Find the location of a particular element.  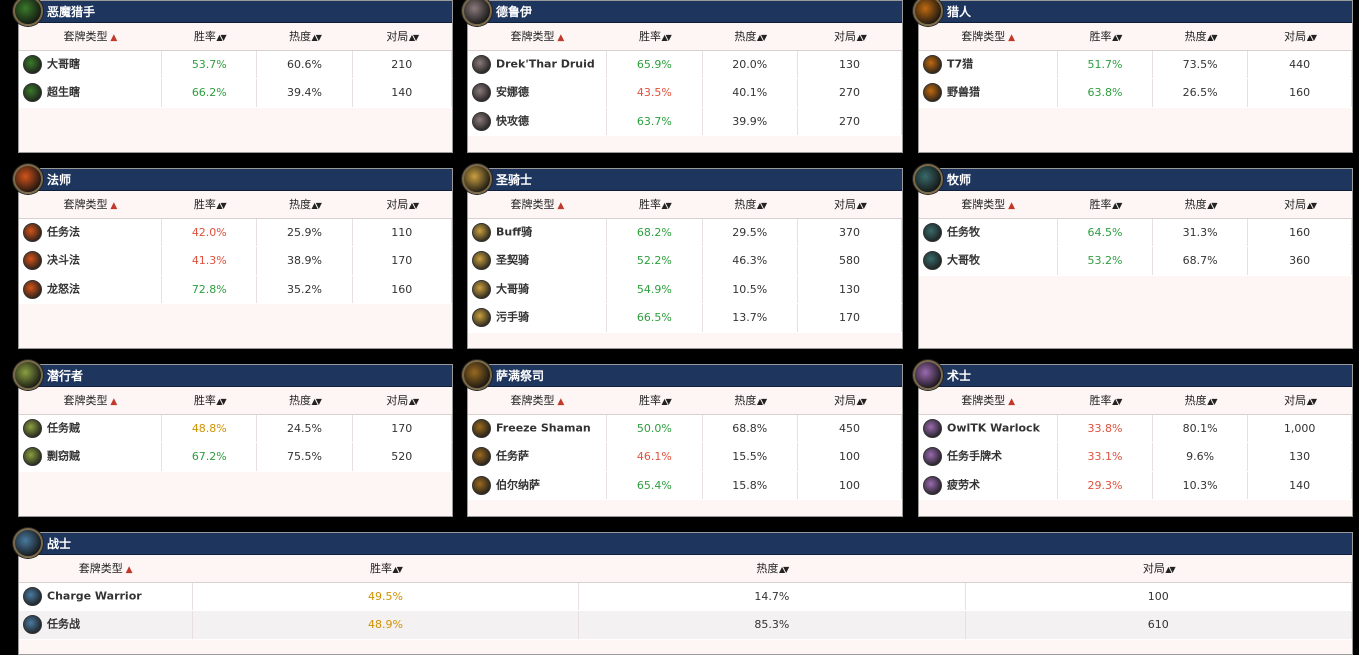

deck-name-cell: 任务贼 is located at coordinates (91, 428).